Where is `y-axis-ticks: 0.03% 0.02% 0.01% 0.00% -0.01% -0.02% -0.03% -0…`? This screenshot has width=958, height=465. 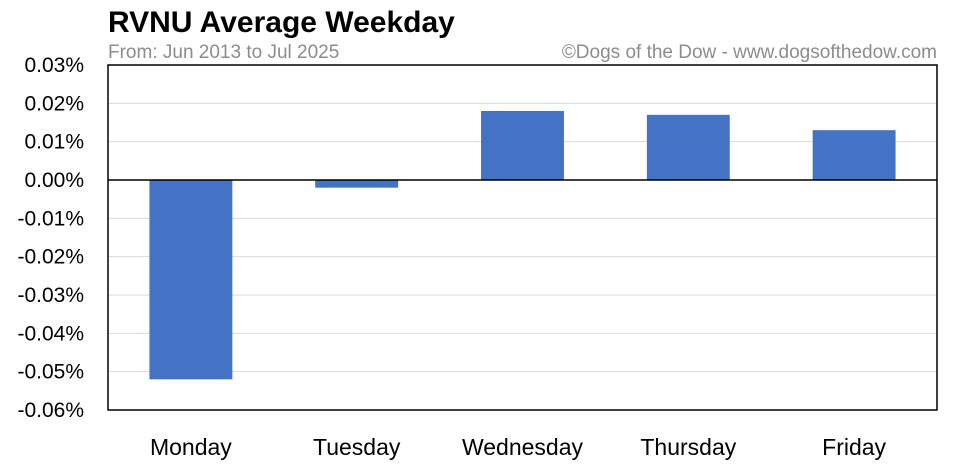
y-axis-ticks: 0.03% 0.02% 0.01% 0.00% -0.01% -0.02% -0.03% -0… is located at coordinates (50, 238).